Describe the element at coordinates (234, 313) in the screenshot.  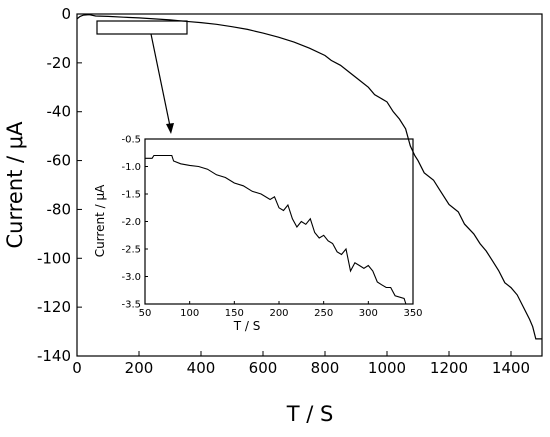
I see `inset-x-tick-label: 150` at that location.